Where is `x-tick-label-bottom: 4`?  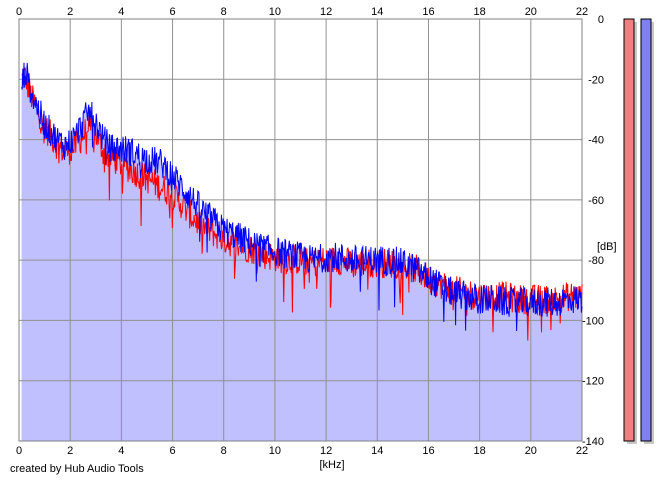
x-tick-label-bottom: 4 is located at coordinates (121, 451).